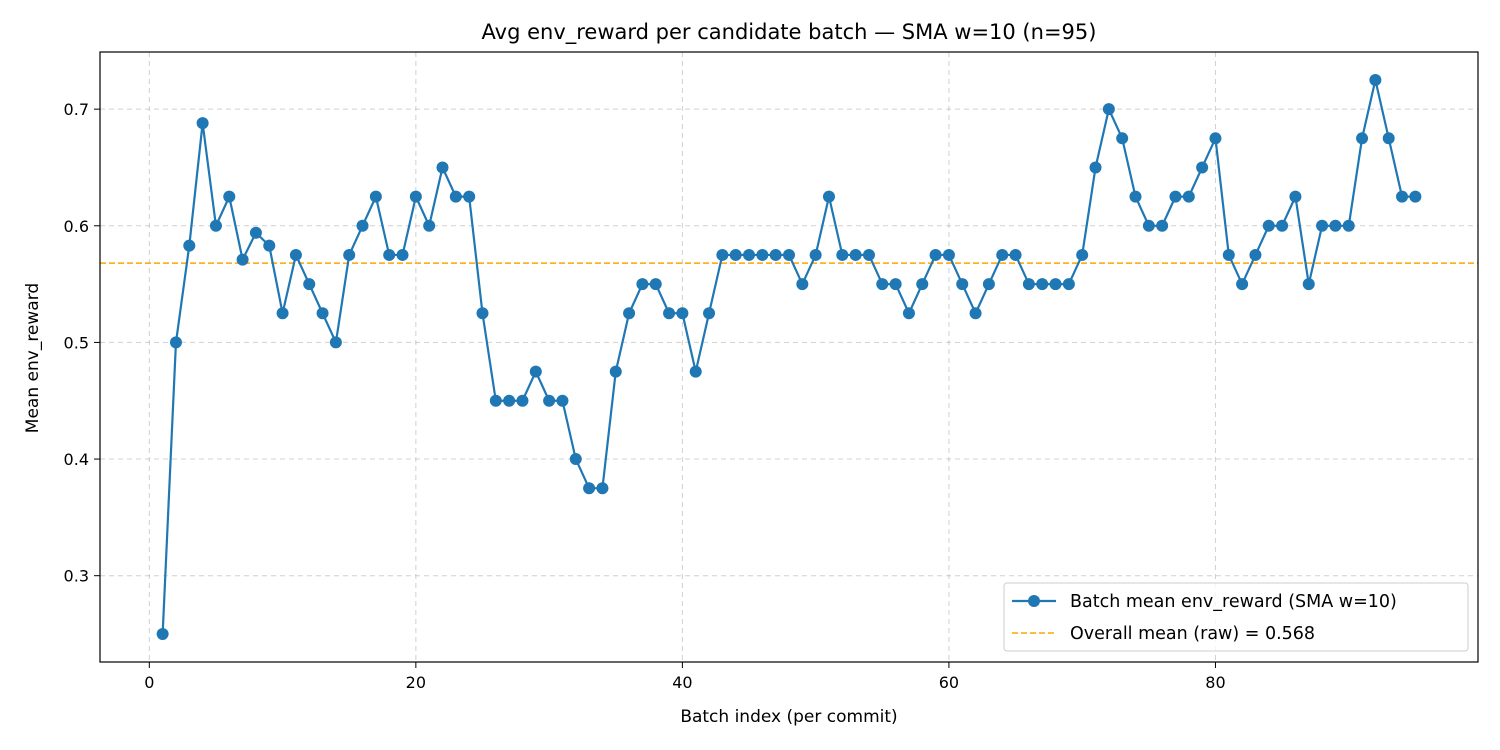  Describe the element at coordinates (949, 682) in the screenshot. I see `x-tick-label: 60` at that location.